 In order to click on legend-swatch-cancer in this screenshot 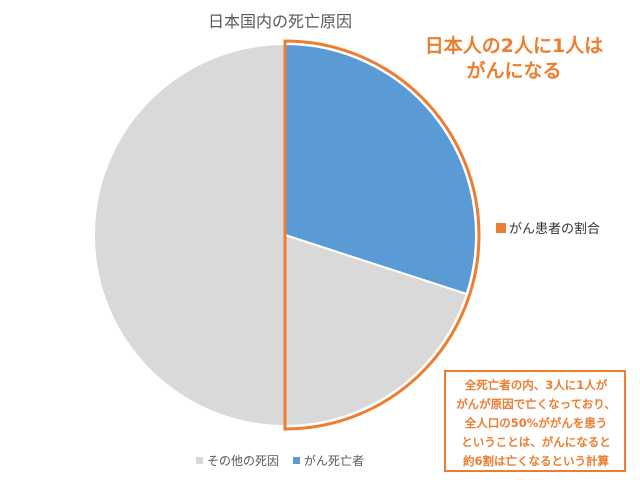, I will do `click(297, 460)`.